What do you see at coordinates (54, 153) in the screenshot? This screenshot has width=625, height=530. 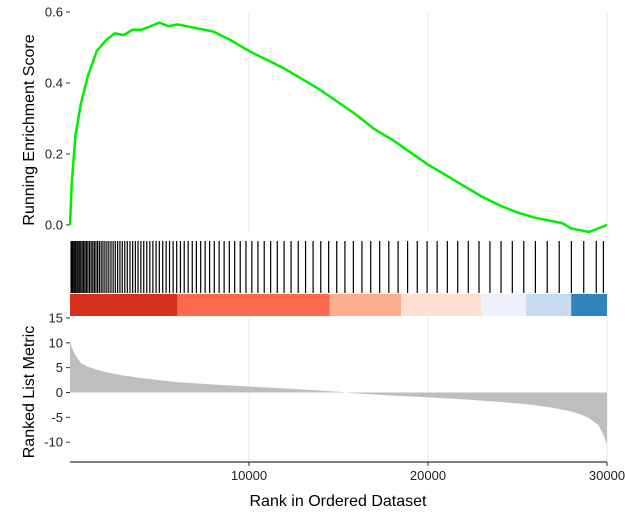 I see `es-y-tick-label: 0.2` at bounding box center [54, 153].